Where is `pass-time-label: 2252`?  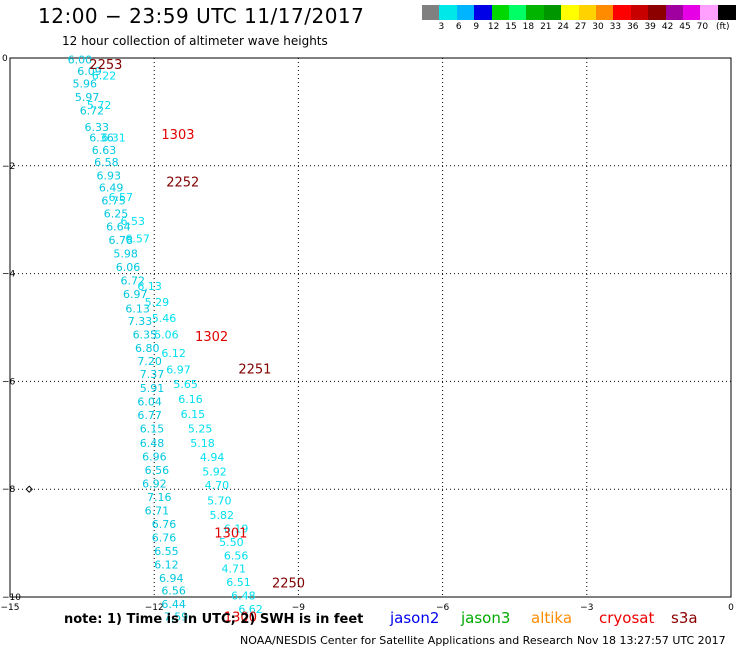
pass-time-label: 2252 is located at coordinates (182, 182).